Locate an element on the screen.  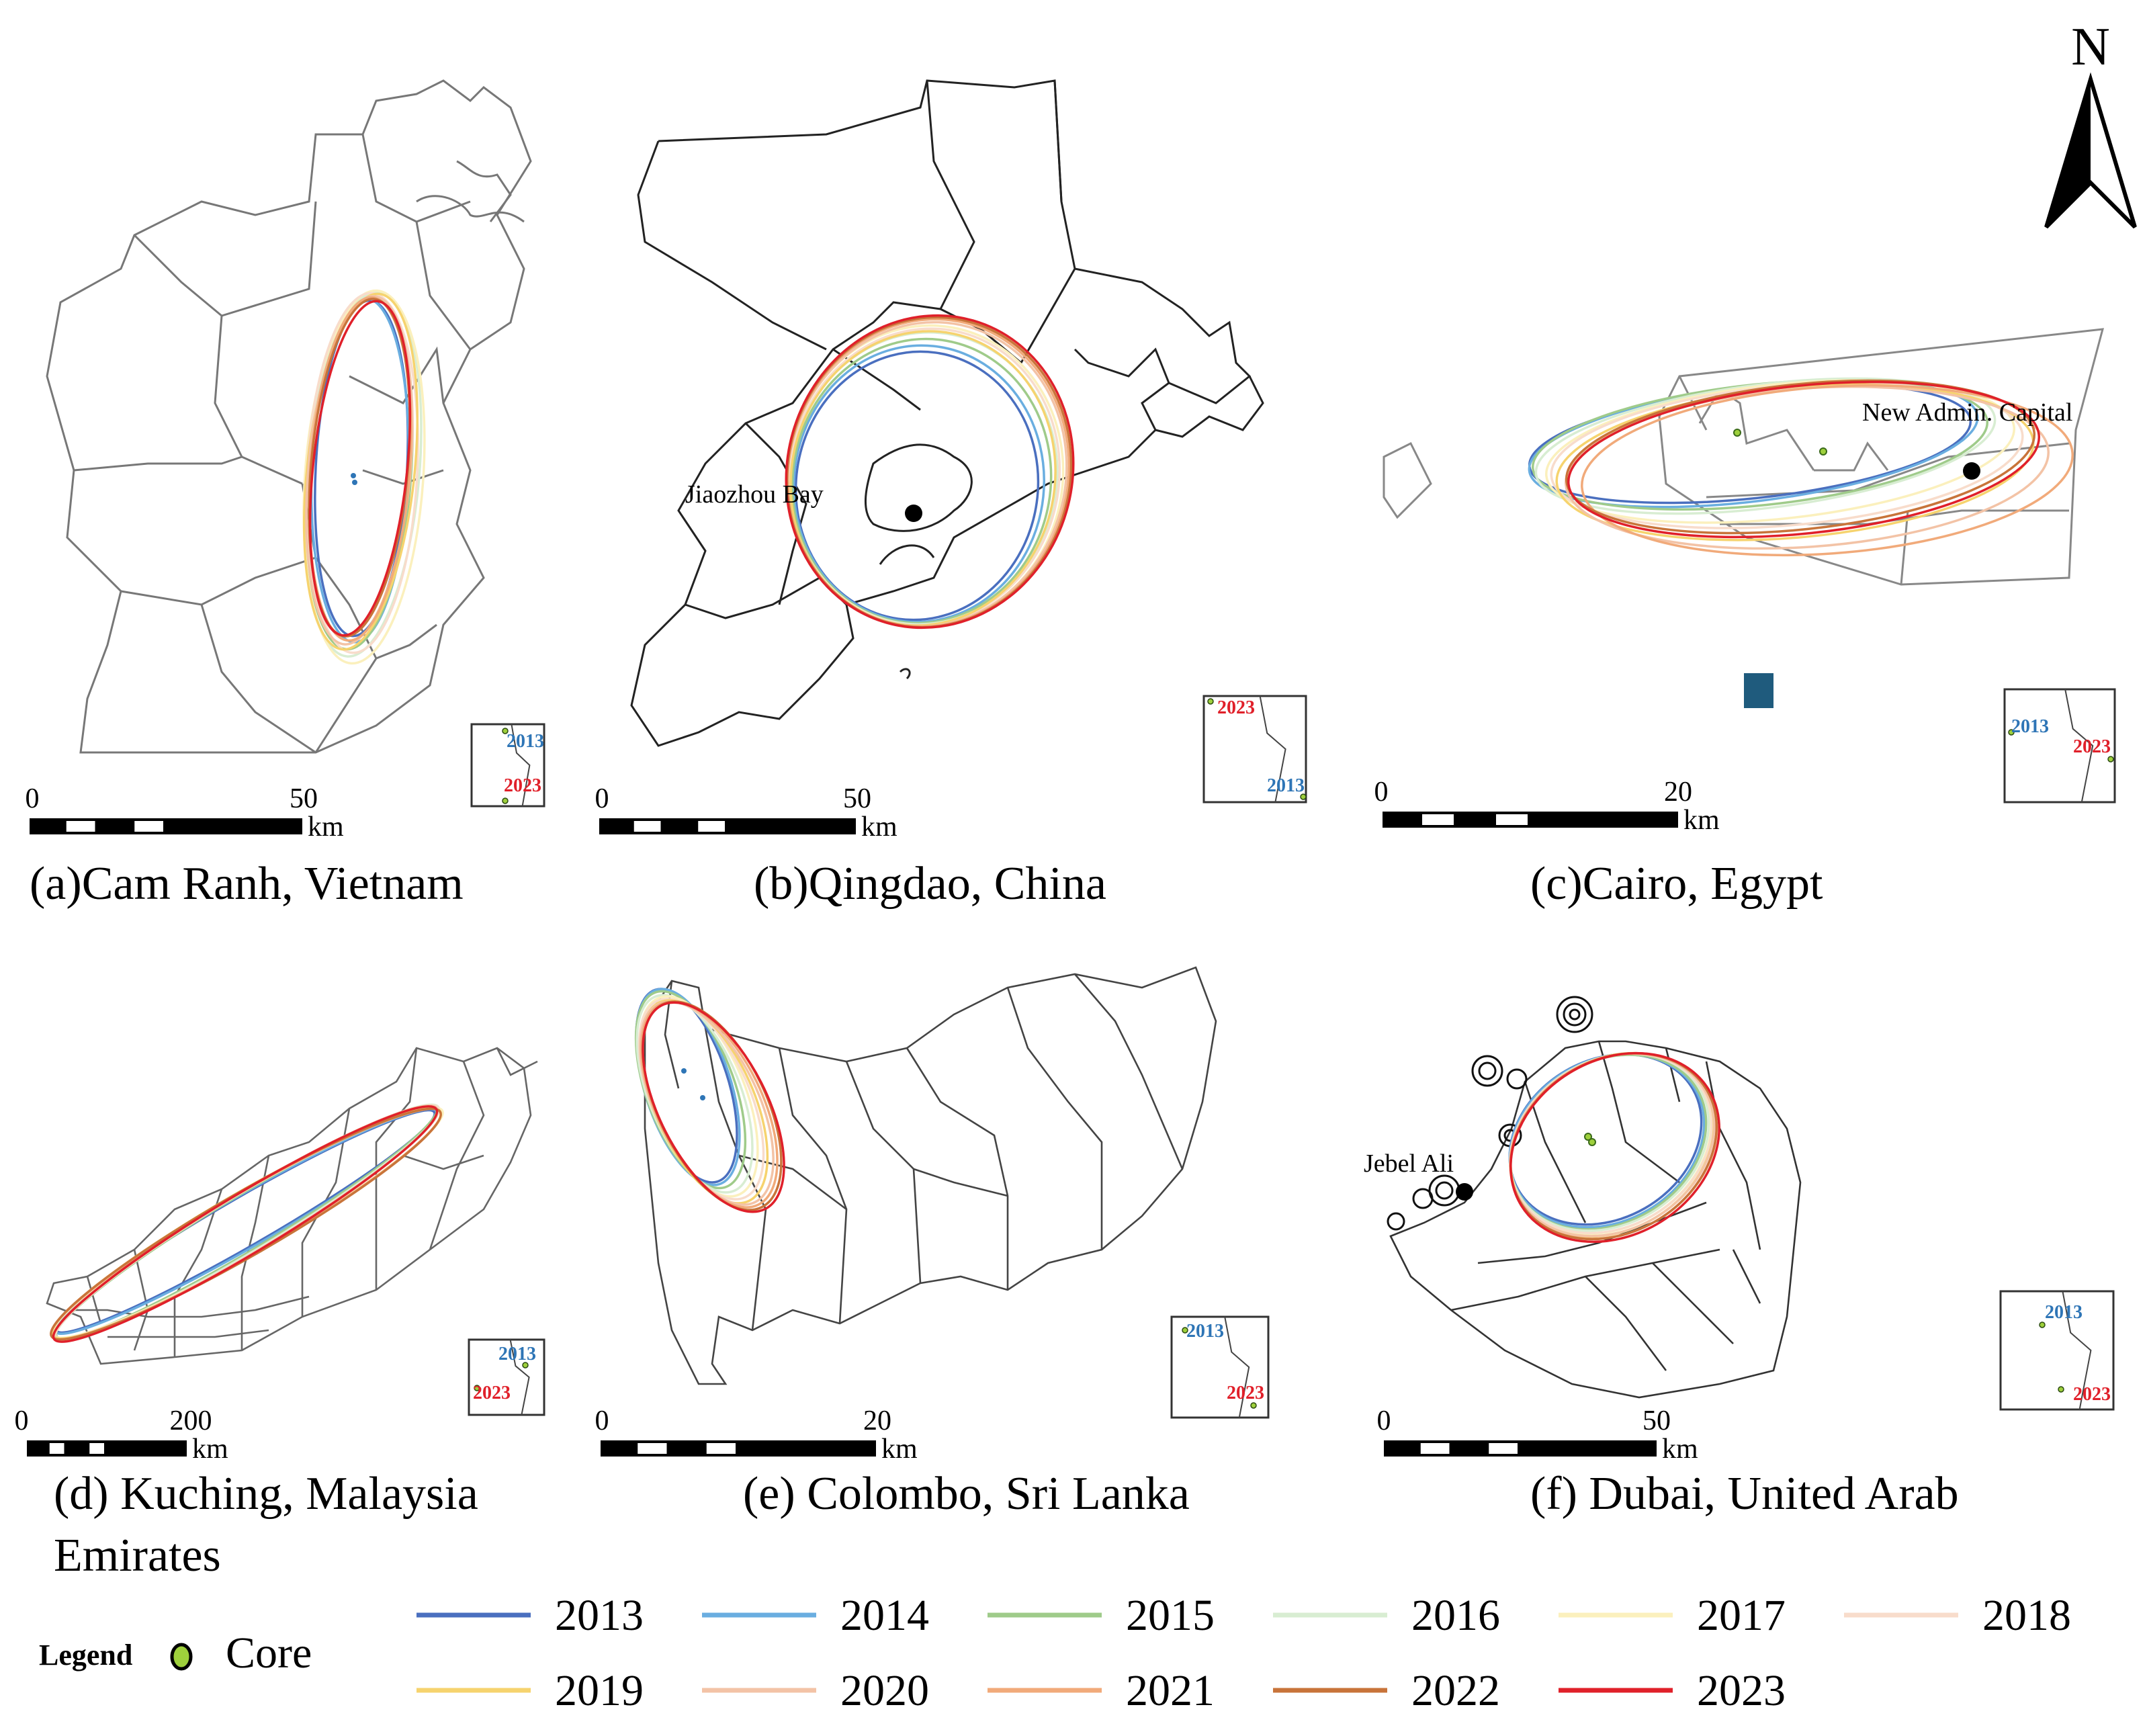
panel-caption-d: Emirates is located at coordinates (137, 1555).